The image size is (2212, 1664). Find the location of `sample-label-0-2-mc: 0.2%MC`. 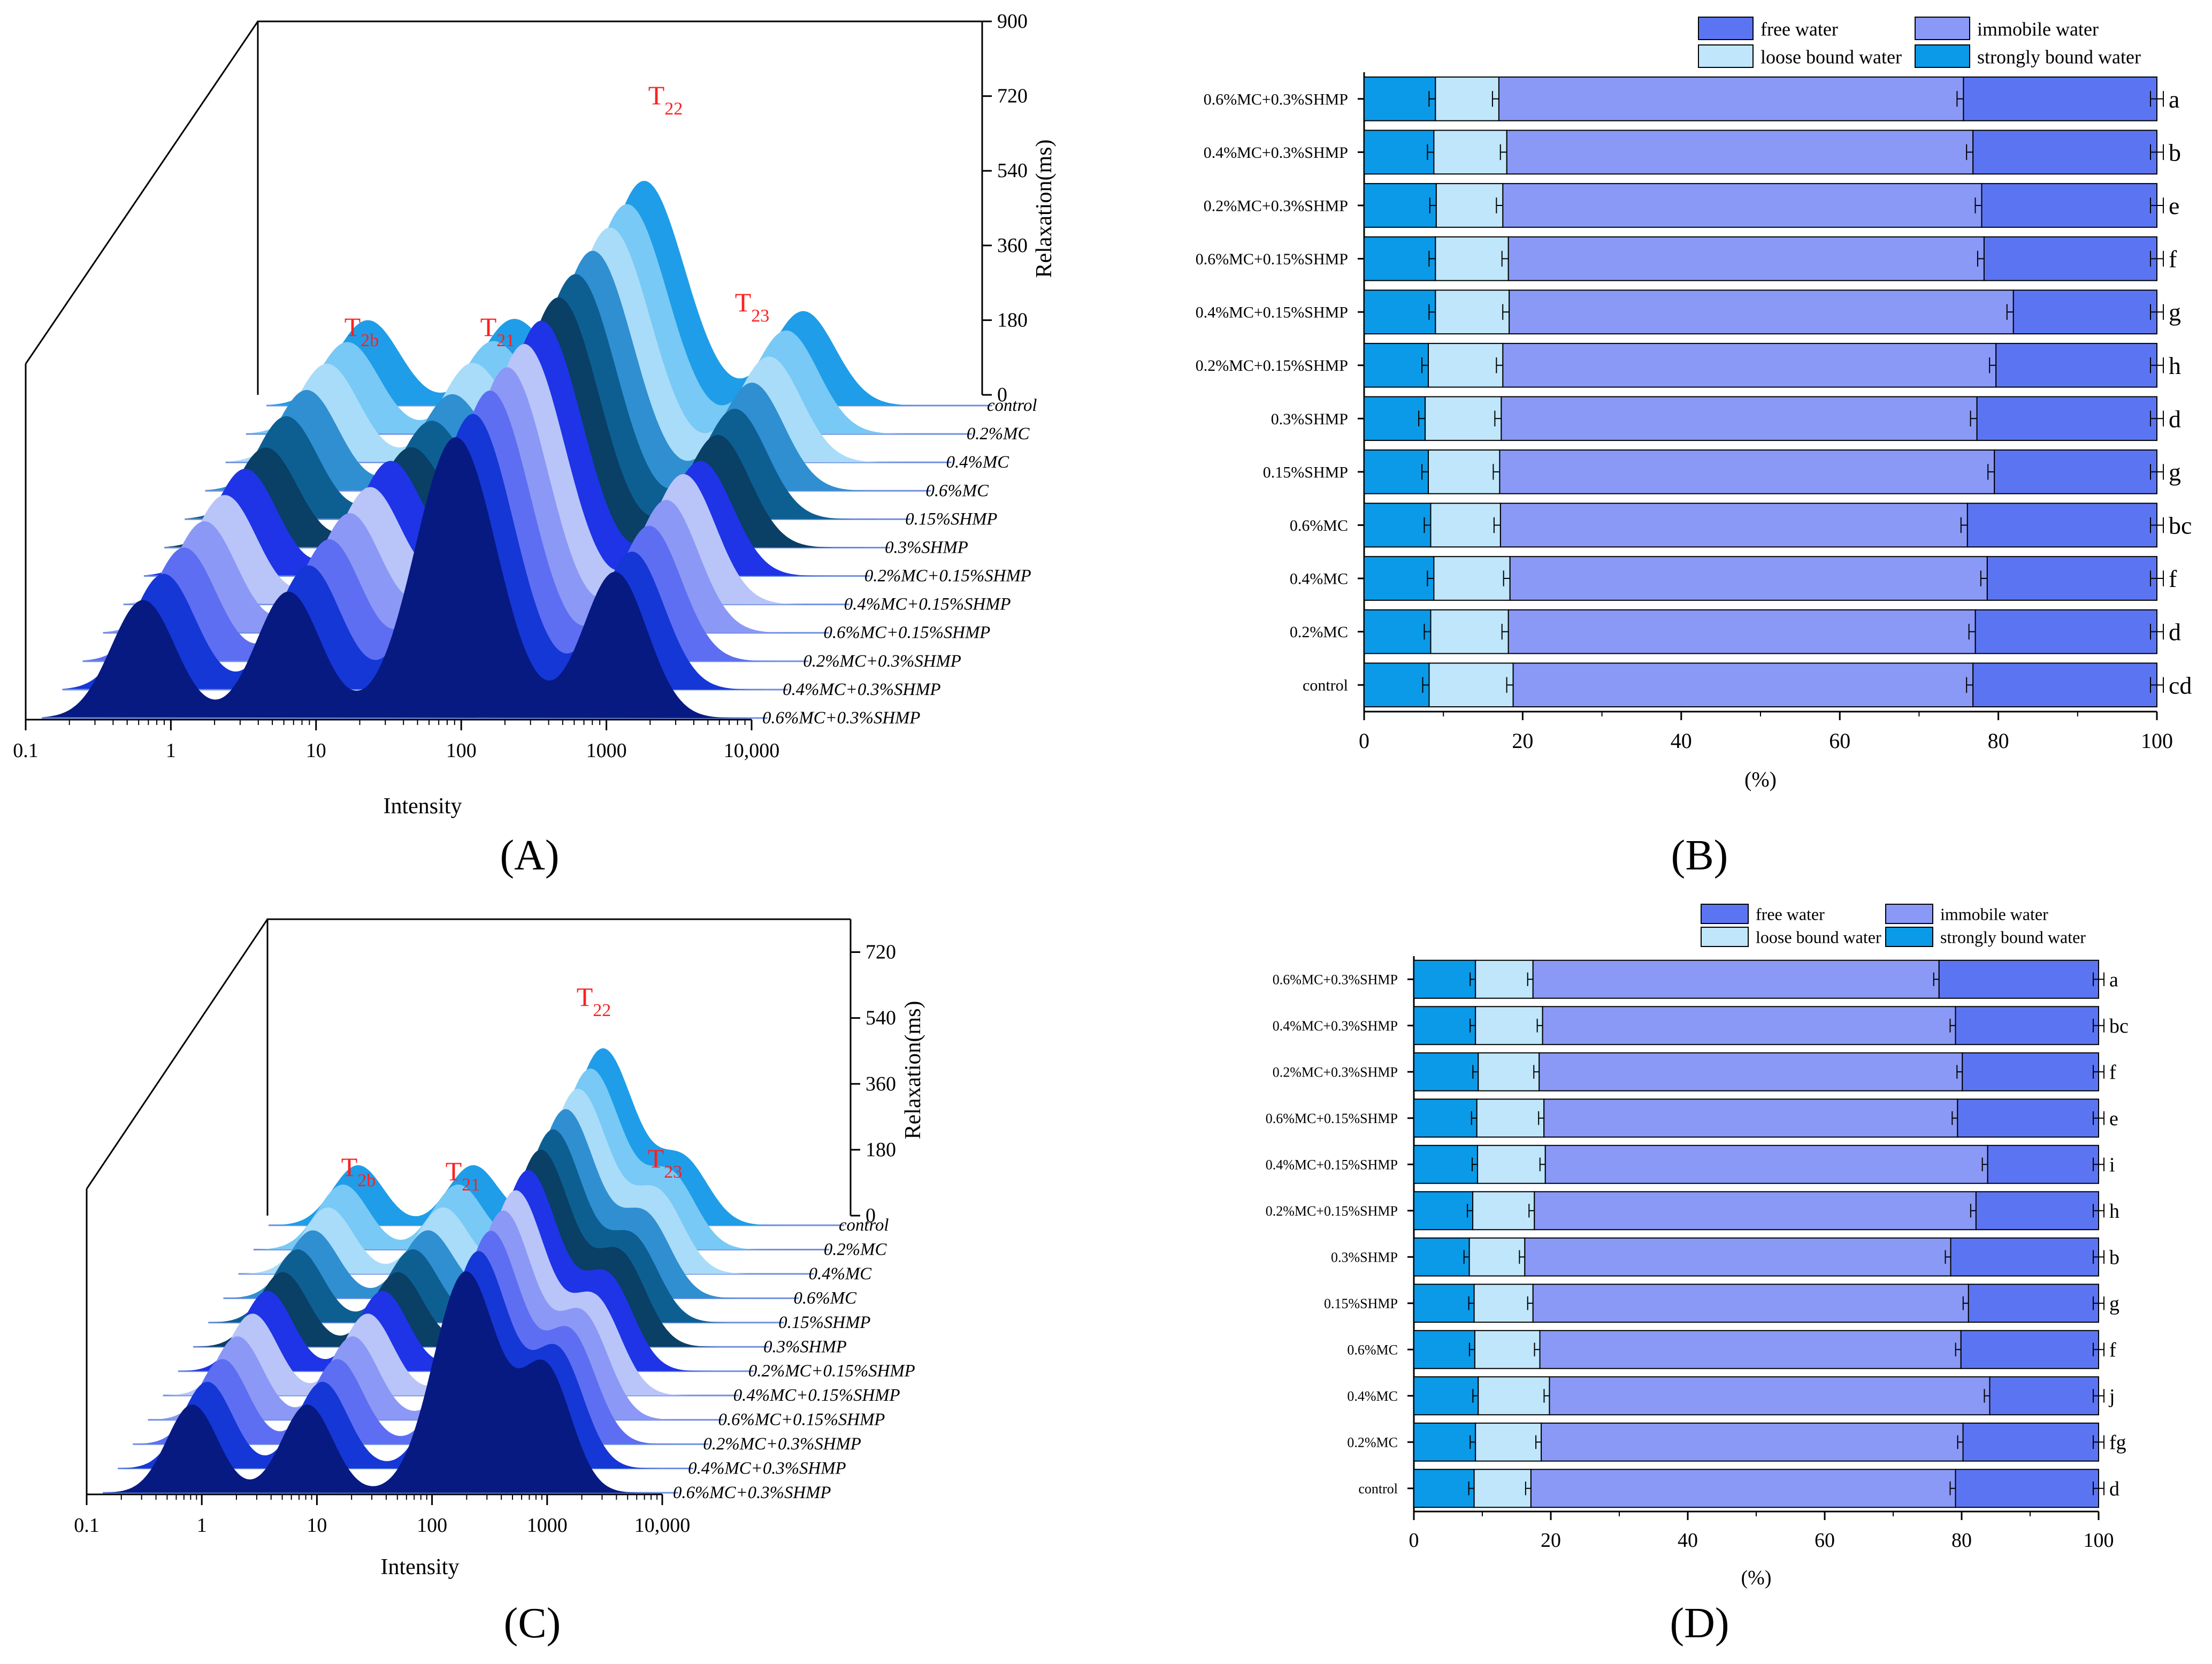

sample-label-0-2-mc: 0.2%MC is located at coordinates (856, 1249).